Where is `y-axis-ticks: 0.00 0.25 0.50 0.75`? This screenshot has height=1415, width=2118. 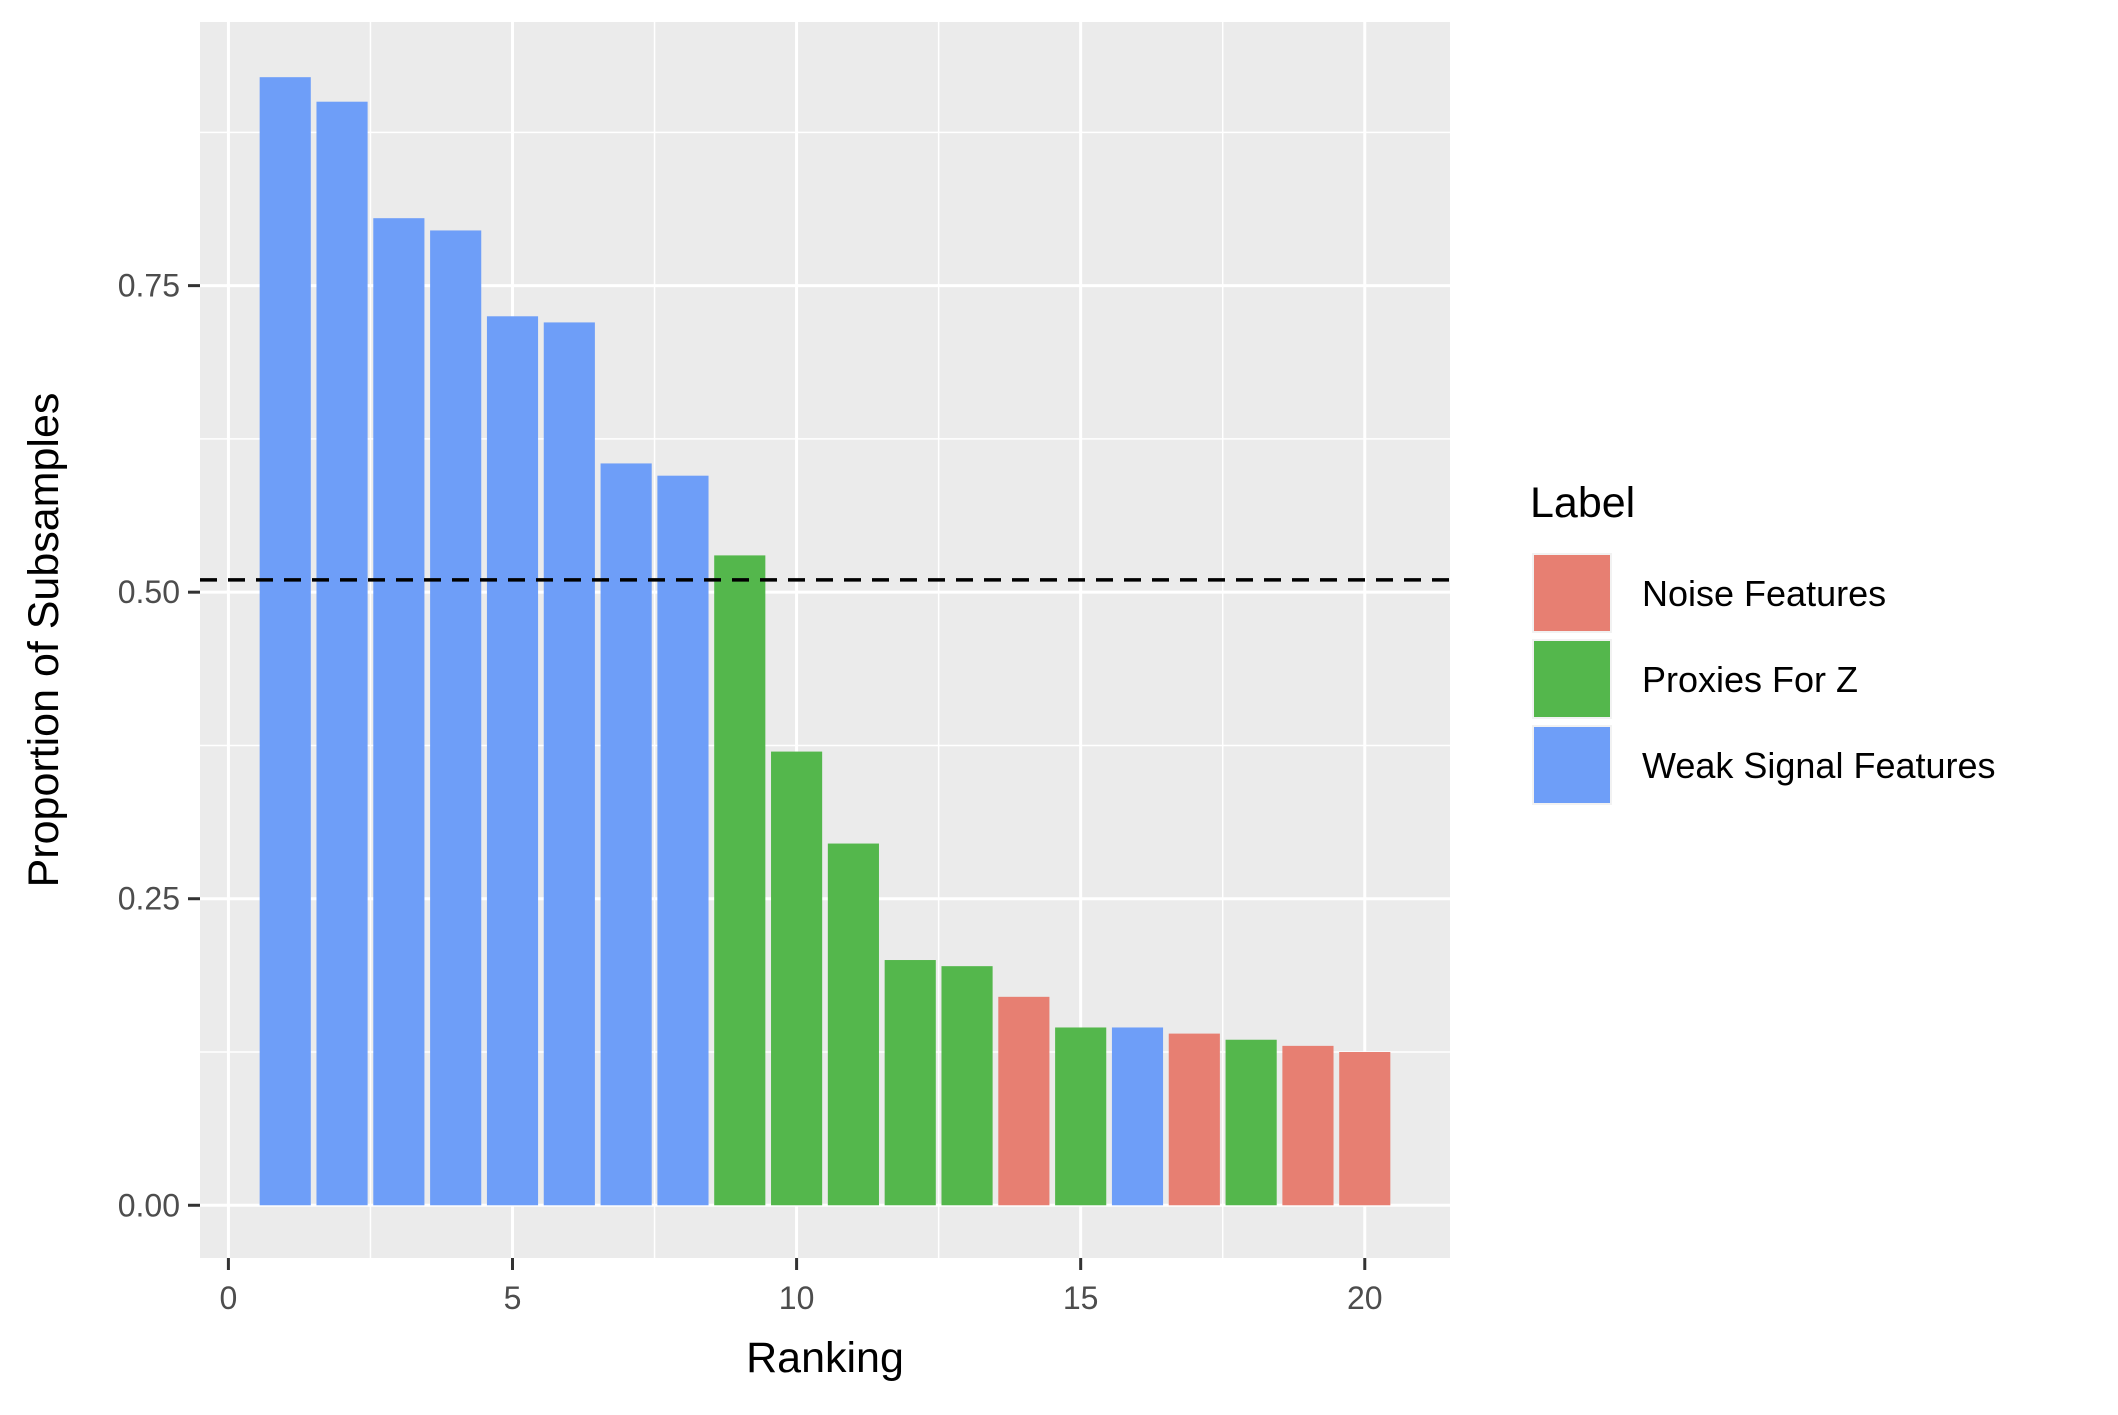
y-axis-ticks: 0.00 0.25 0.50 0.75 is located at coordinates (159, 745).